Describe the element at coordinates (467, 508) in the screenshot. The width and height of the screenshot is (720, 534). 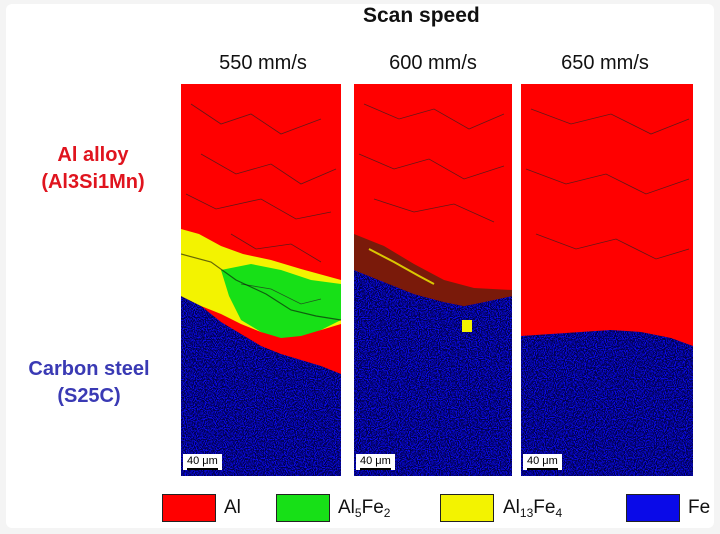
I see `legend-swatch-al13fe4` at that location.